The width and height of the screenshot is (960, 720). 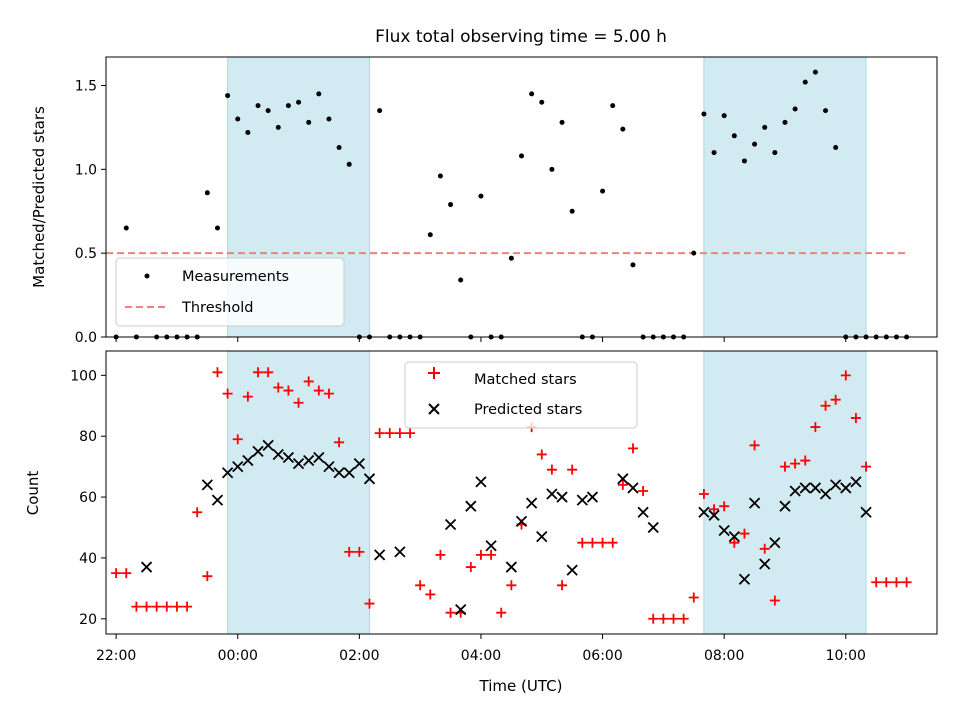 What do you see at coordinates (33, 493) in the screenshot?
I see `bottom-y-axis-label: Count` at bounding box center [33, 493].